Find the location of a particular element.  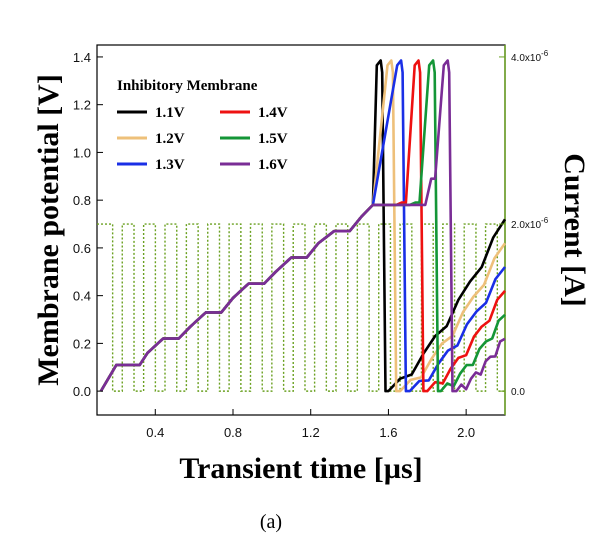

legend-label: 1.5V is located at coordinates (273, 139).